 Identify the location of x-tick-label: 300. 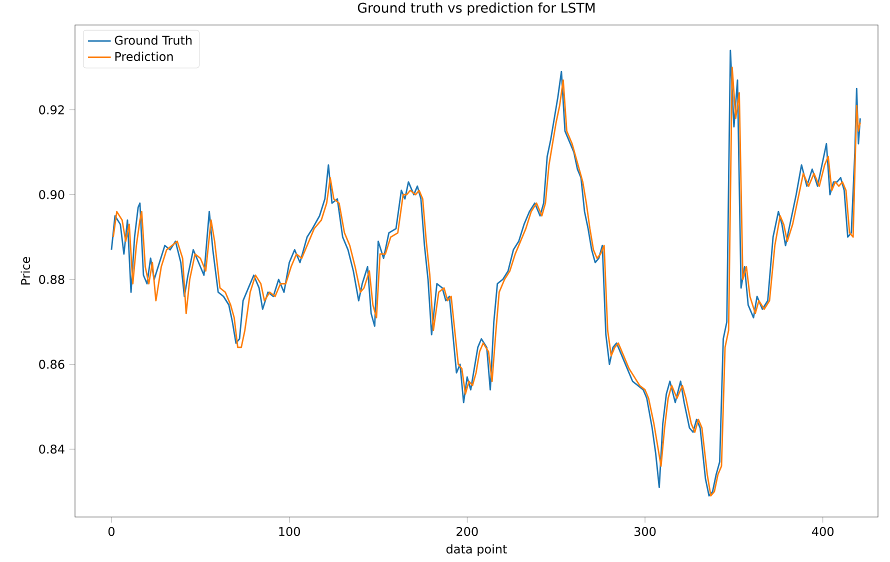
(645, 531).